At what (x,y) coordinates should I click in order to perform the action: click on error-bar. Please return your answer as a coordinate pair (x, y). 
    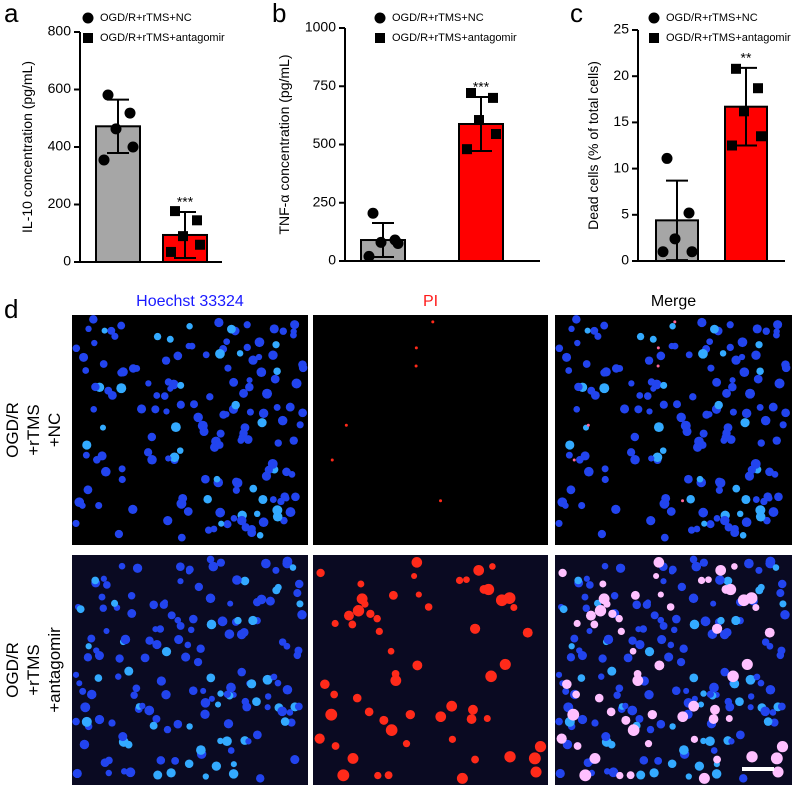
    Looking at the image, I should click on (677, 220).